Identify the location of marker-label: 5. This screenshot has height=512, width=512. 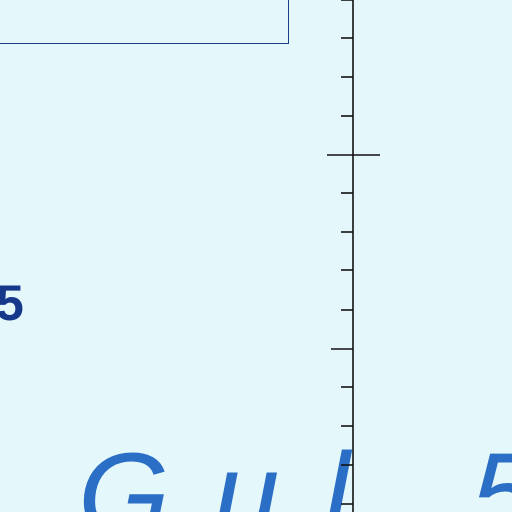
(12, 303).